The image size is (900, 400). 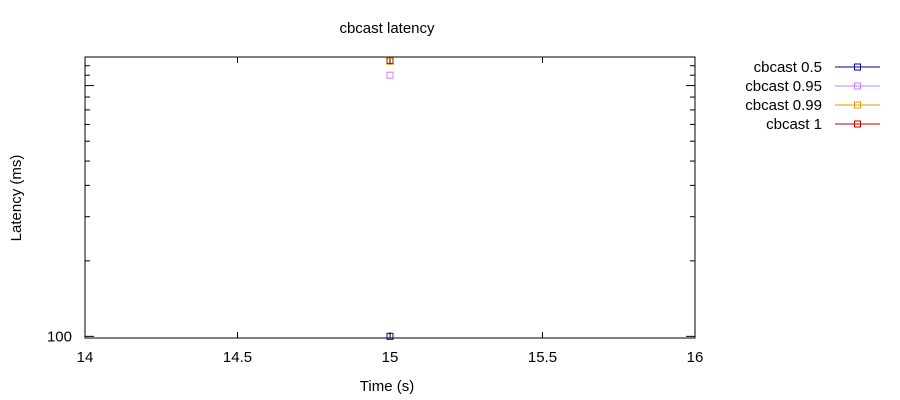 I want to click on y-tick-label: 100, so click(x=59, y=336).